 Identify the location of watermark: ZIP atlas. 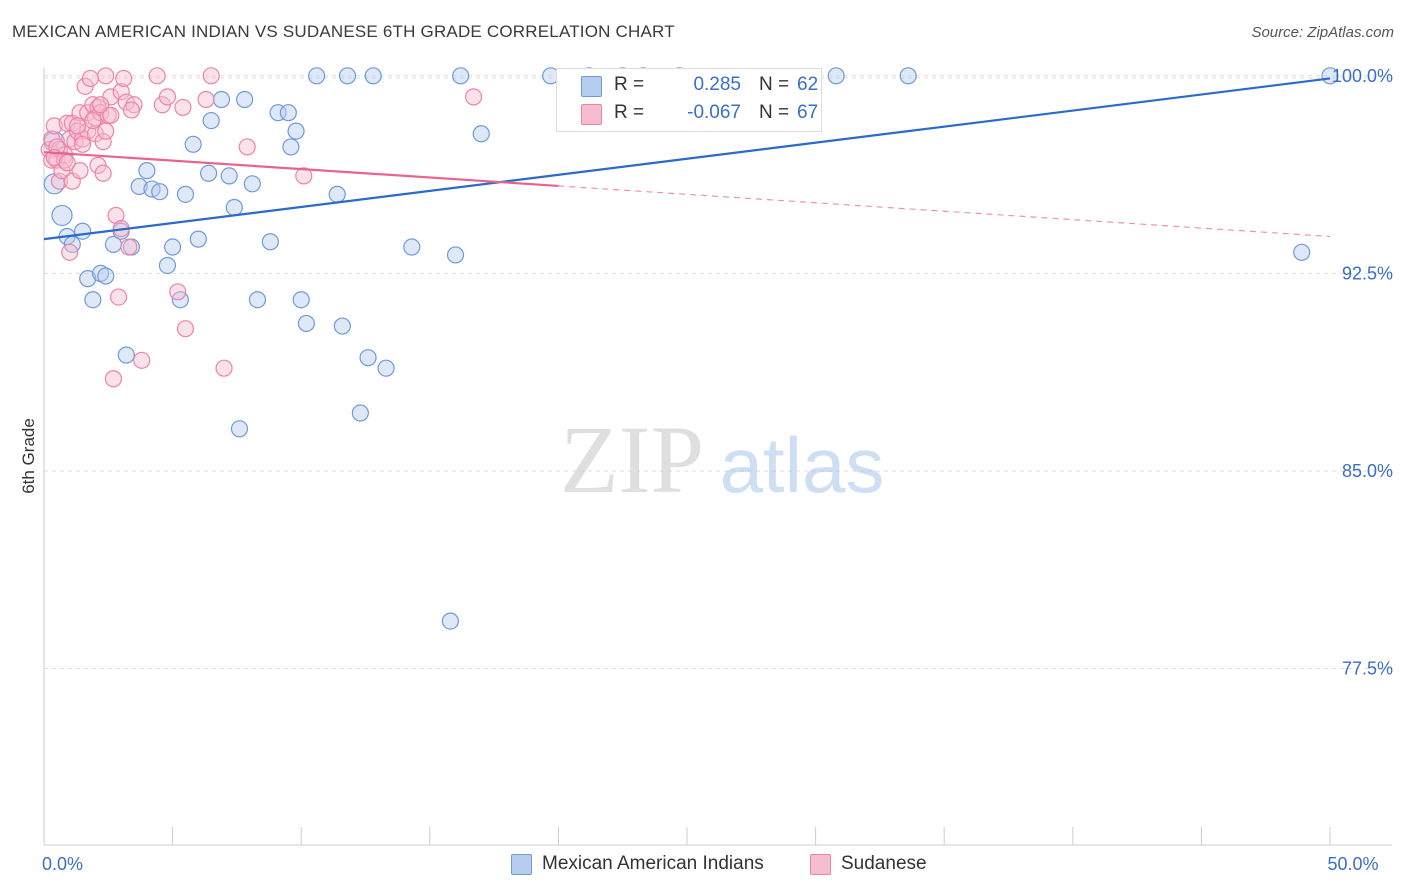
(722, 459).